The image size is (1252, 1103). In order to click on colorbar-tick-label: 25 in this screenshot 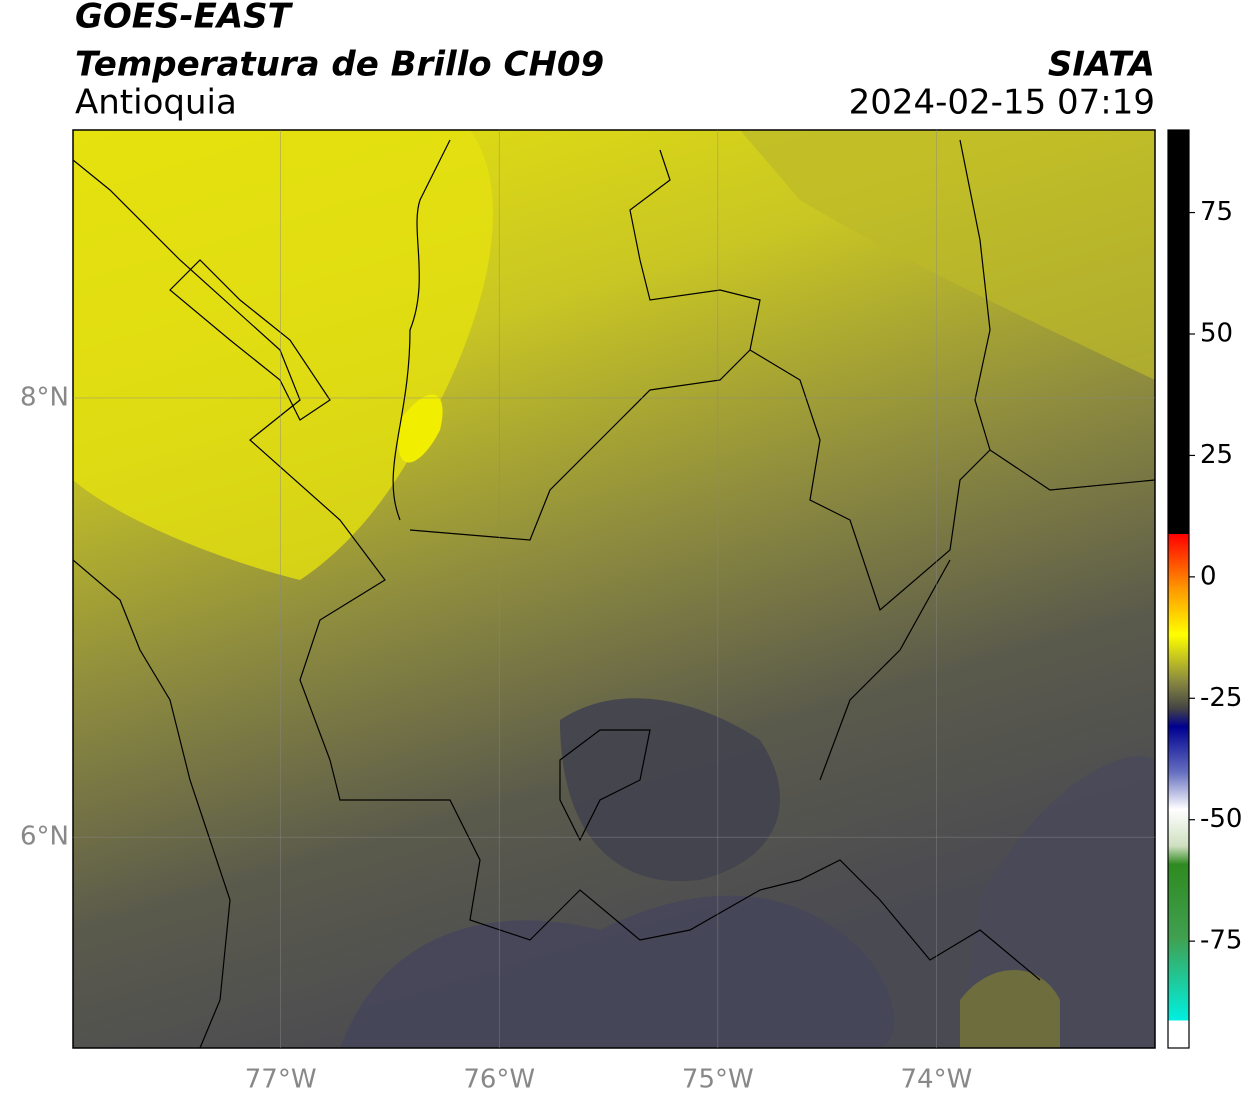, I will do `click(1216, 455)`.